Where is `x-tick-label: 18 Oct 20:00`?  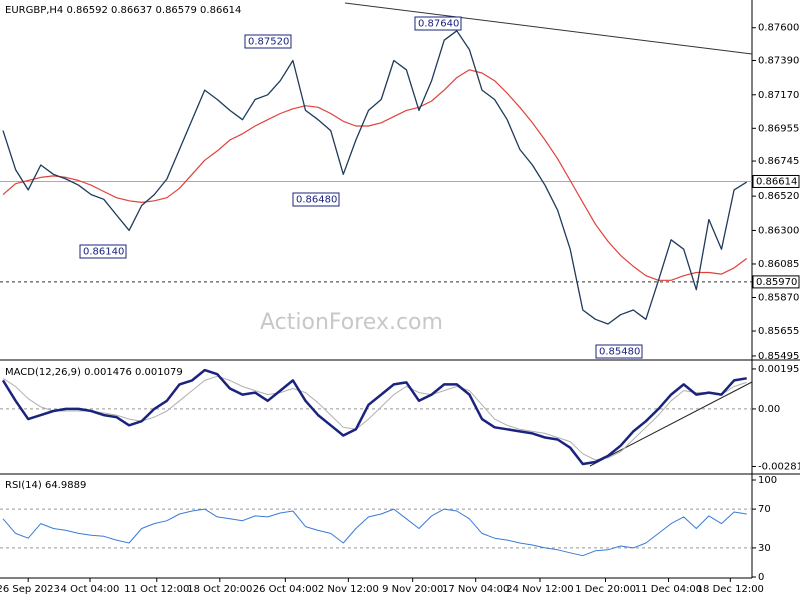 x-tick-label: 18 Oct 20:00 is located at coordinates (219, 589).